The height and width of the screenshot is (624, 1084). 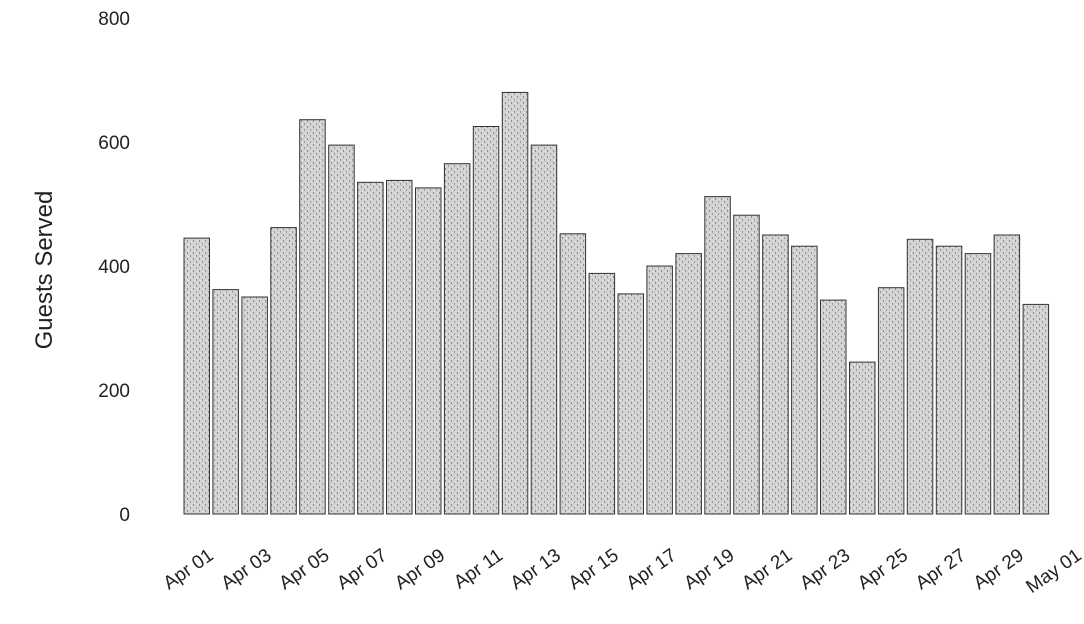 I want to click on x-tick-label: Apr 17, so click(x=652, y=569).